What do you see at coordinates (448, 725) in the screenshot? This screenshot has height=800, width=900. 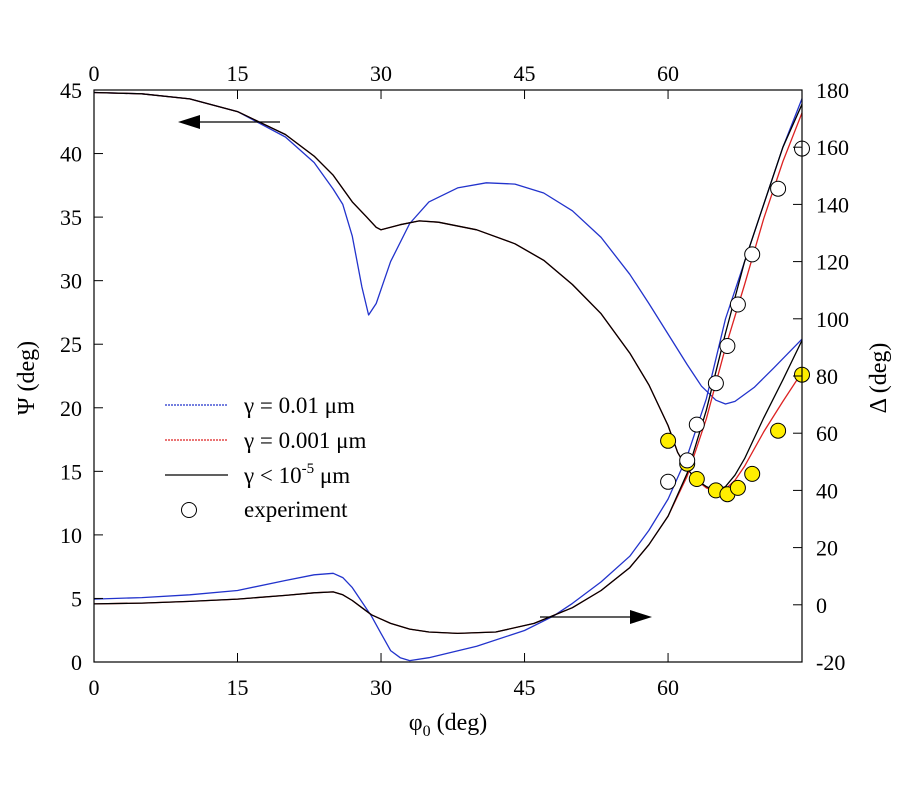 I see `x-axis-title: φ0 (deg)` at bounding box center [448, 725].